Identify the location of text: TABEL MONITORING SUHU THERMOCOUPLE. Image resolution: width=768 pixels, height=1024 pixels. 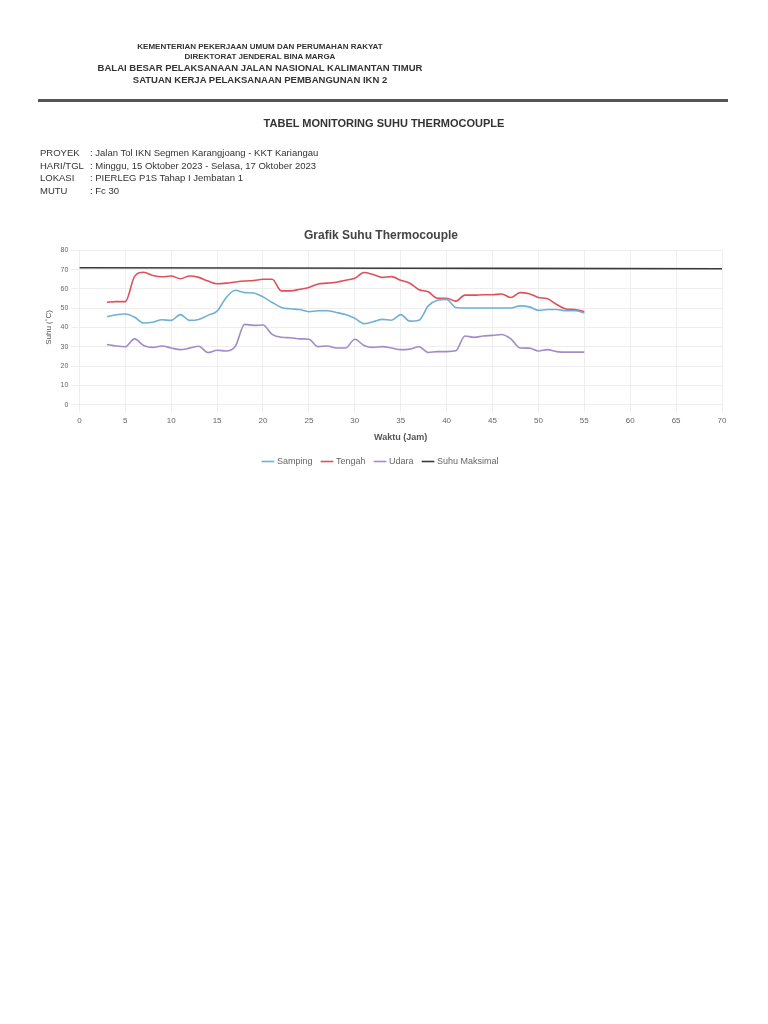
(384, 123).